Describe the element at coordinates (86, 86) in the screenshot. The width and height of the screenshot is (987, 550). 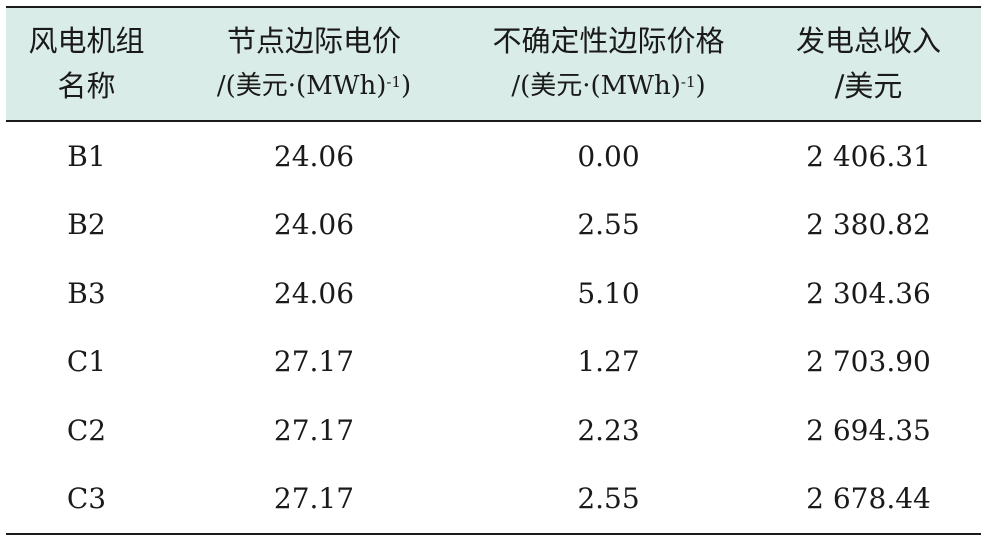
I see `header-turbine-name-line2: 名称` at that location.